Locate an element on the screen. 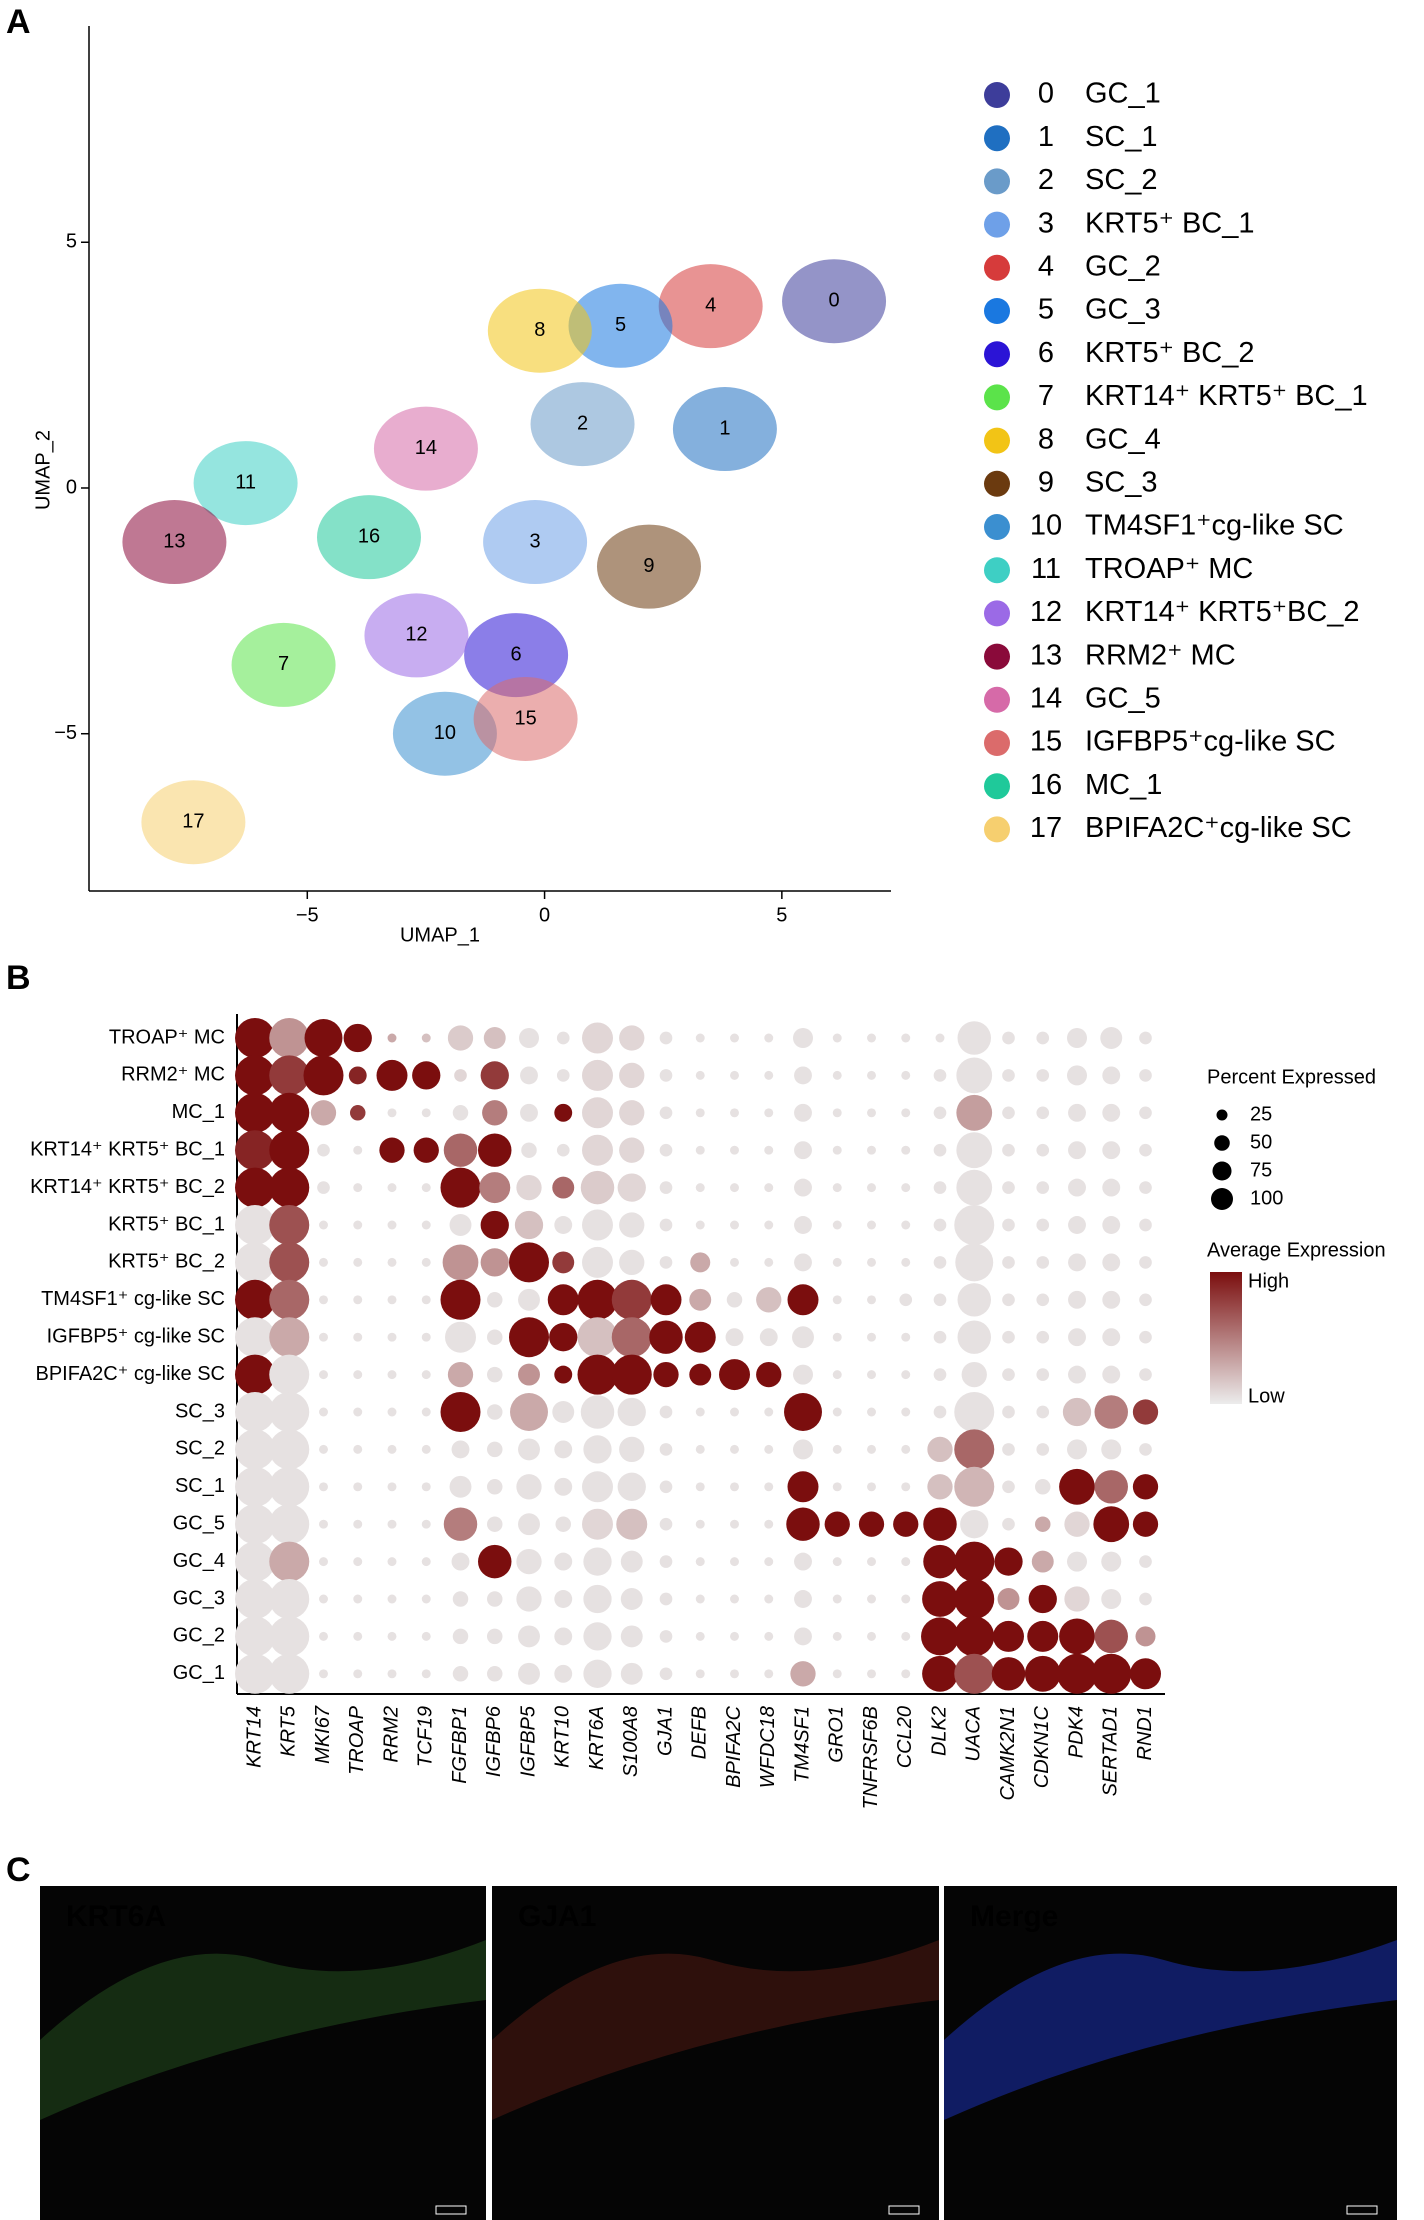  color-bar is located at coordinates (1226, 1338).